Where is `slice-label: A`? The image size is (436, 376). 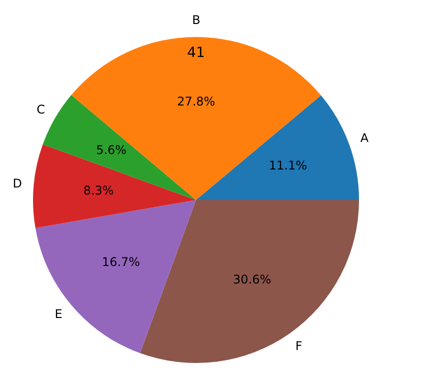
slice-label: A is located at coordinates (365, 137).